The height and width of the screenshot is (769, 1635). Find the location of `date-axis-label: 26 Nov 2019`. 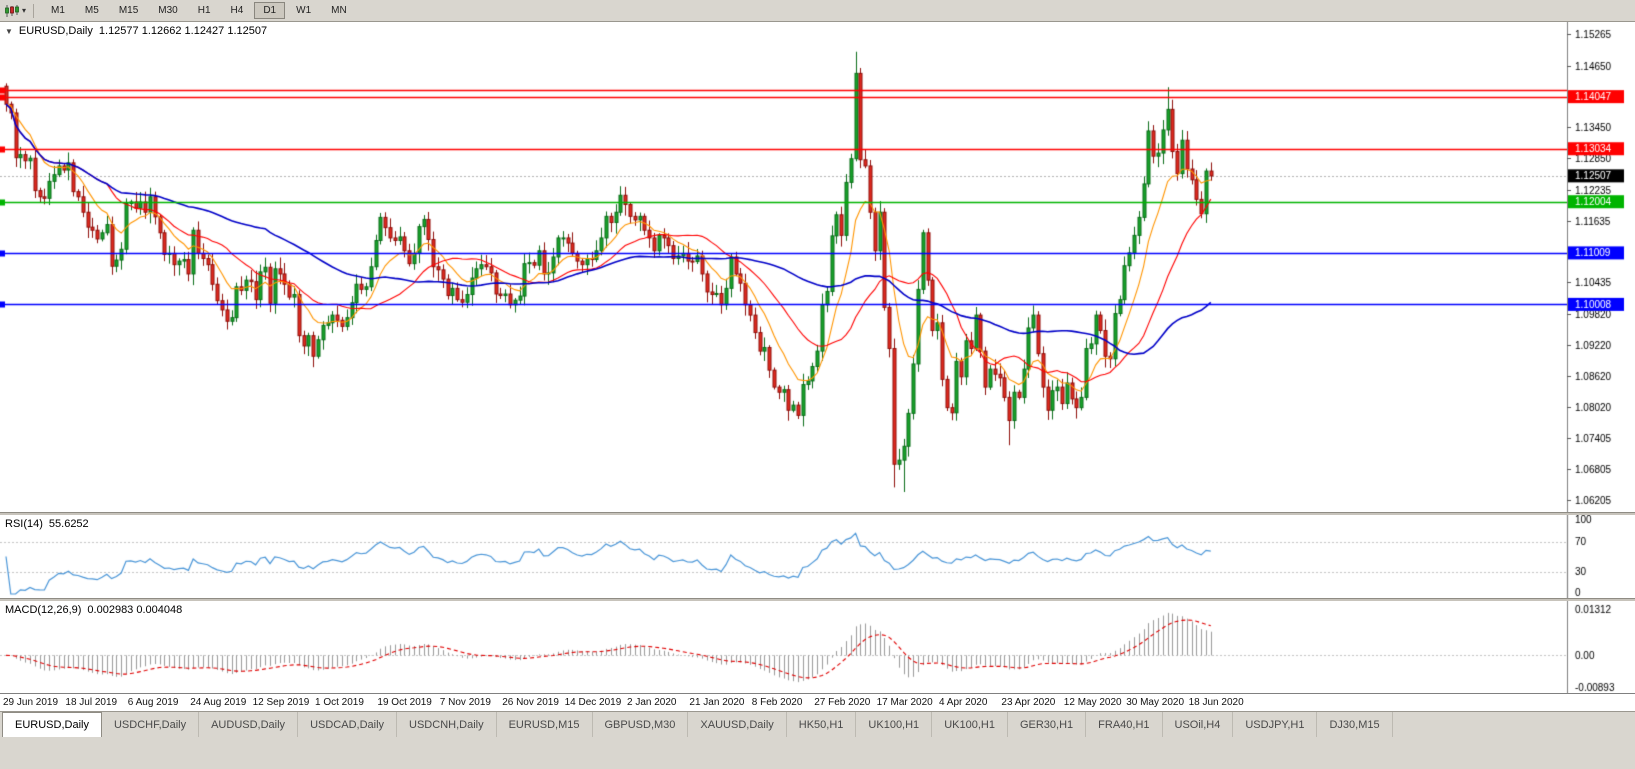

date-axis-label: 26 Nov 2019 is located at coordinates (530, 702).